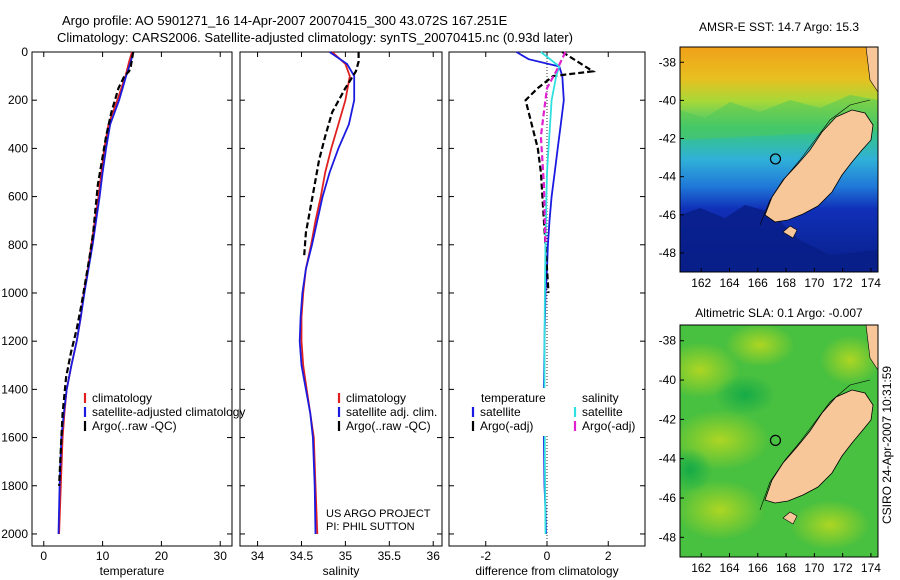  What do you see at coordinates (391, 412) in the screenshot?
I see `legend-label: satellite adj. clim.` at bounding box center [391, 412].